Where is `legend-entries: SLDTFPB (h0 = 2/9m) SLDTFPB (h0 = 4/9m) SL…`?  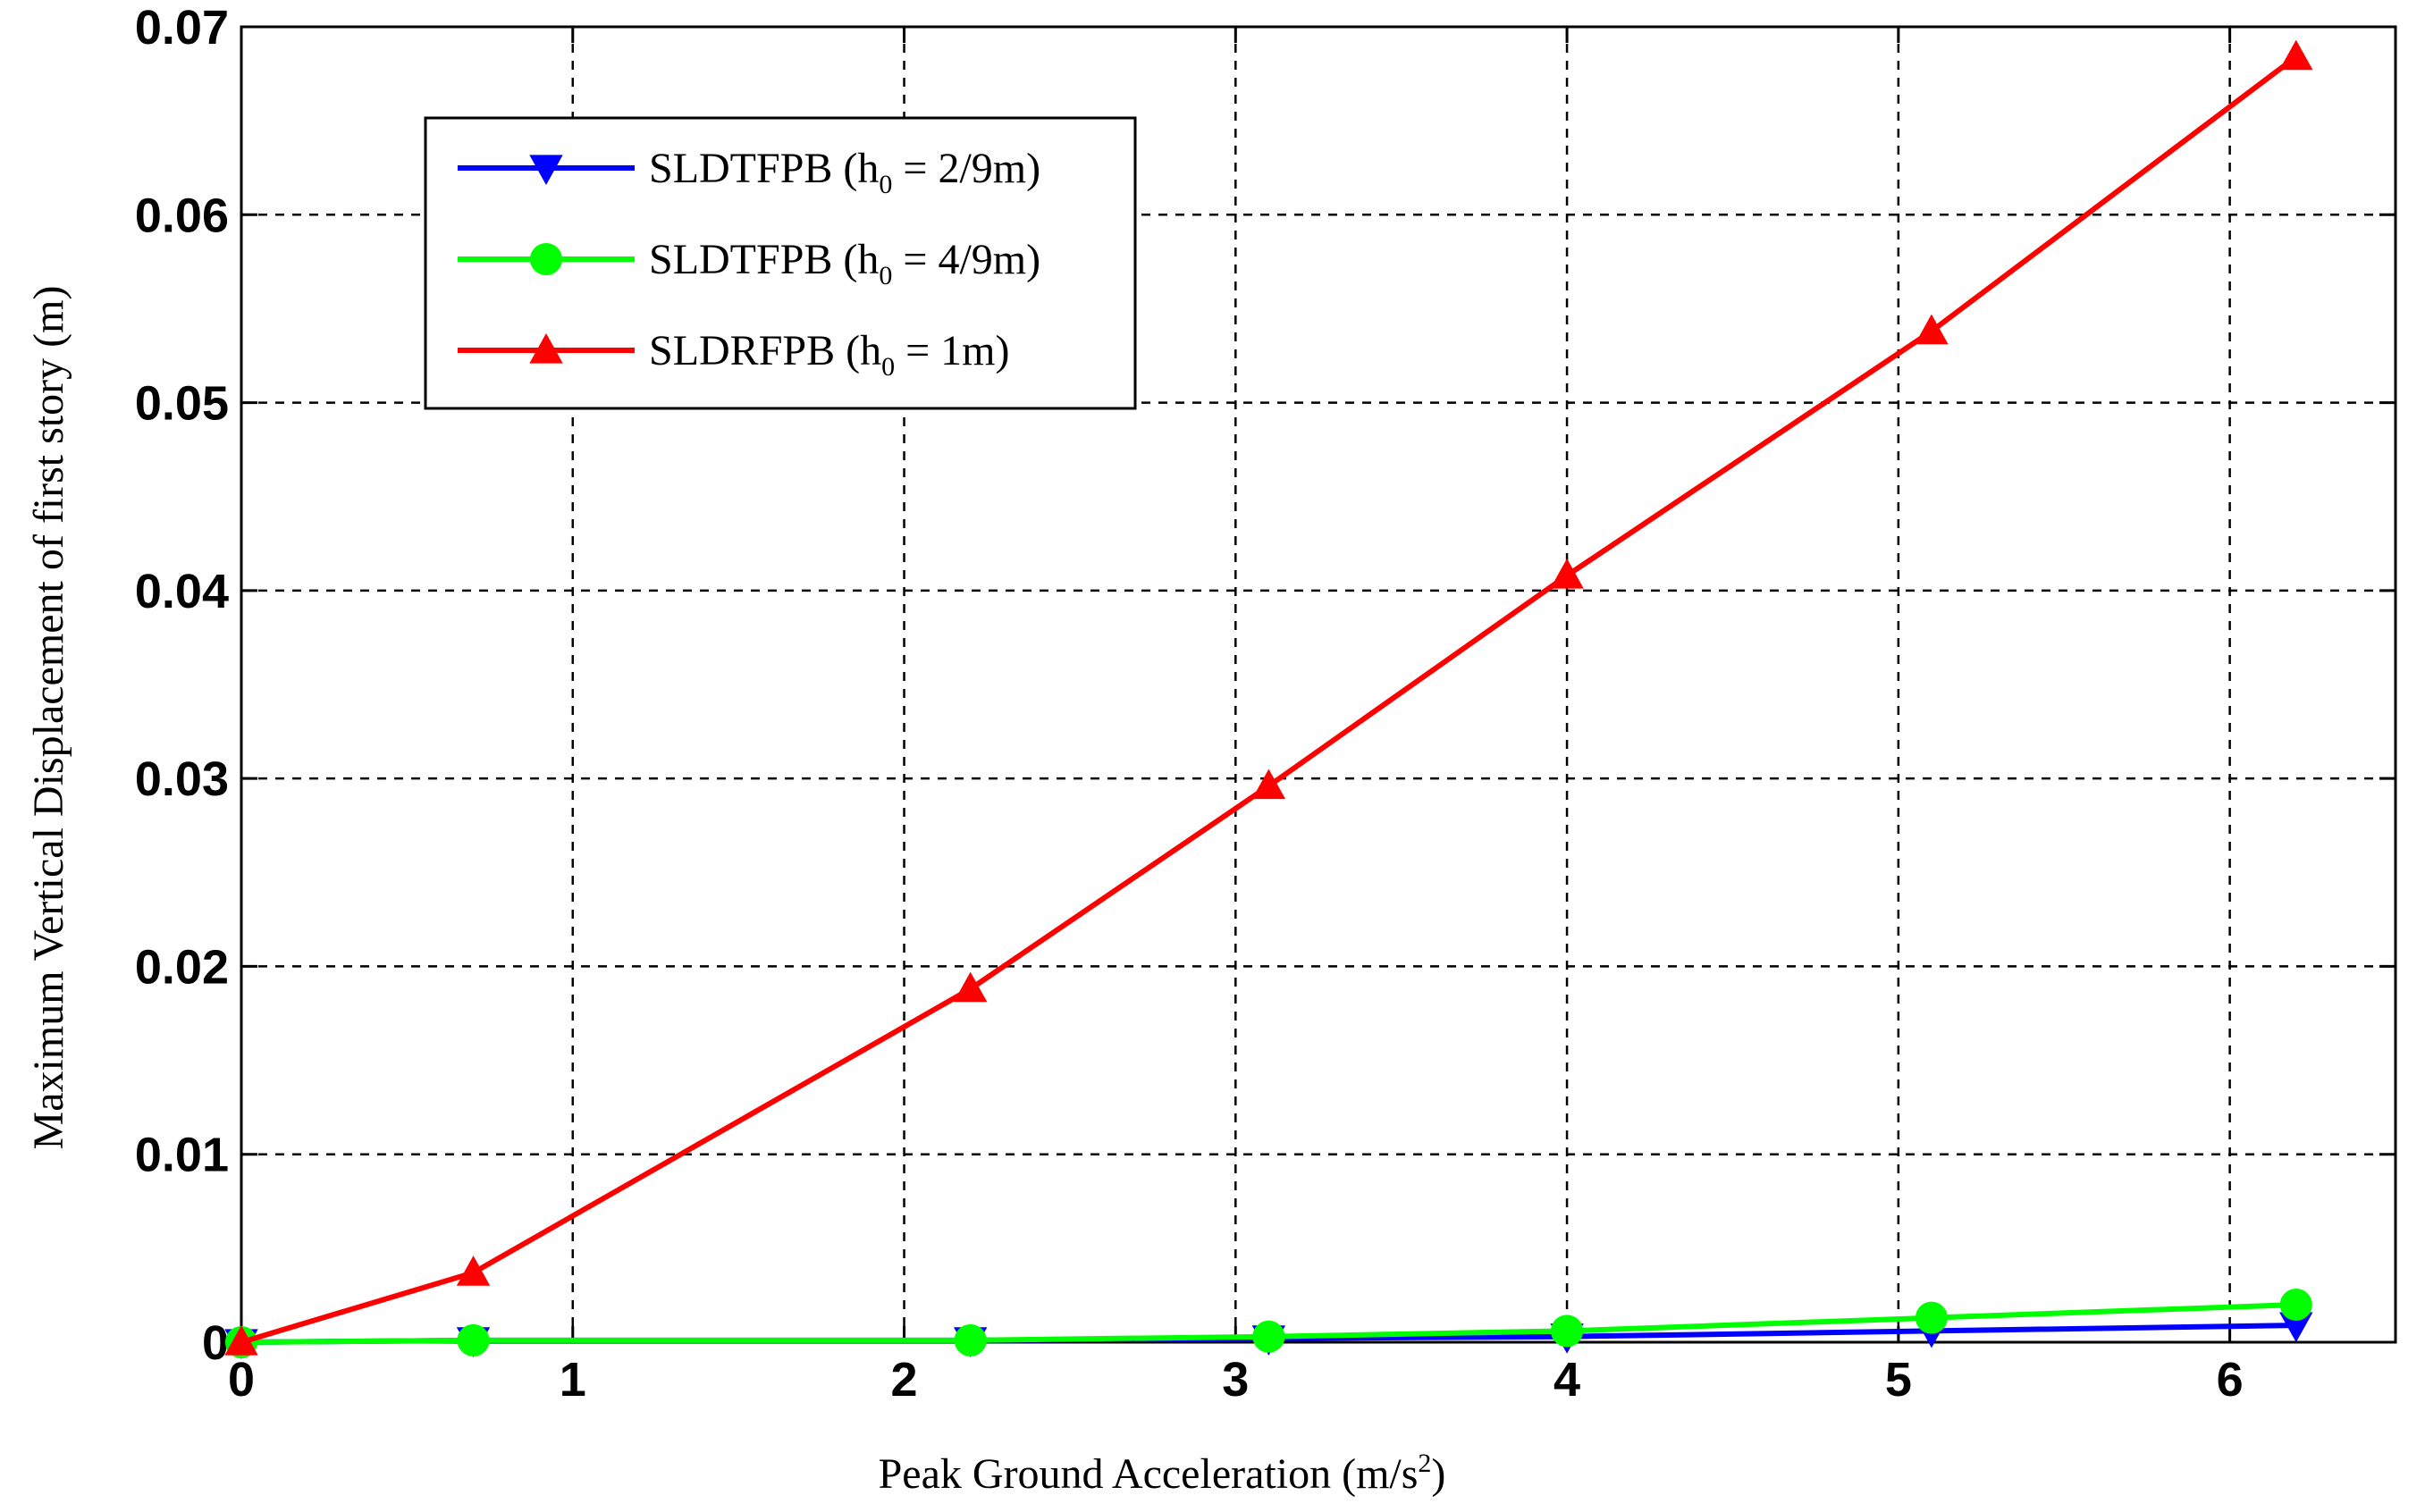 legend-entries: SLDTFPB (h0 = 2/9m) SLDTFPB (h0 = 4/9m) SL… is located at coordinates (749, 263).